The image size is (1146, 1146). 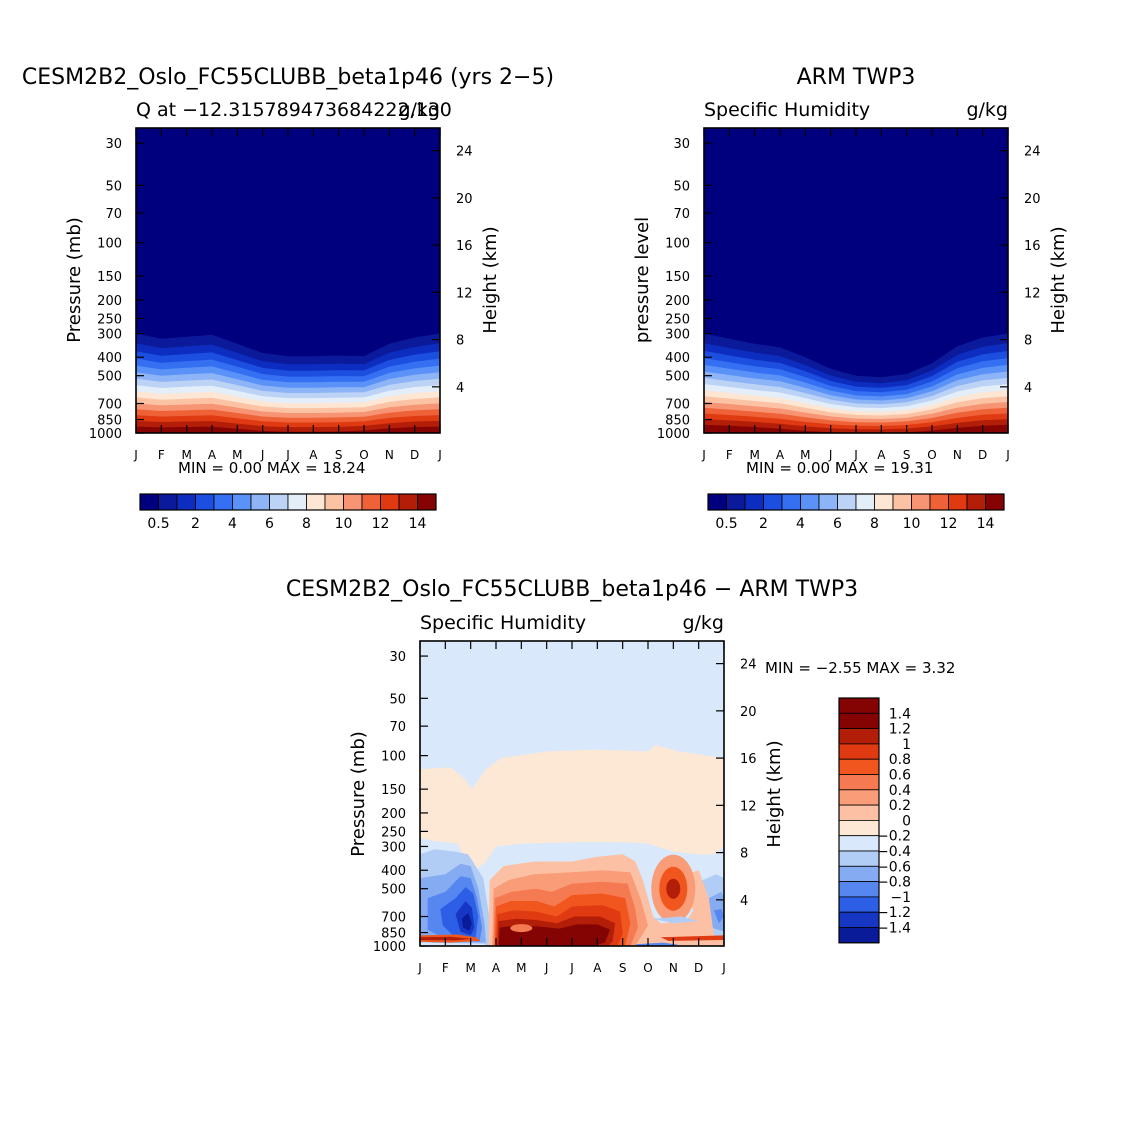 I want to click on colorbar-label: 2, so click(x=763, y=524).